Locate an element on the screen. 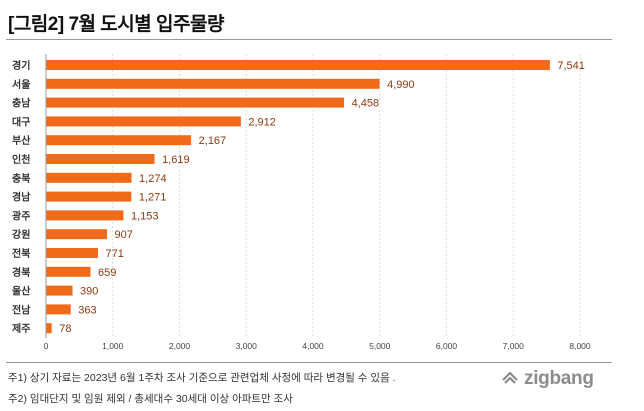  x-tick-label: 2,000 is located at coordinates (180, 346).